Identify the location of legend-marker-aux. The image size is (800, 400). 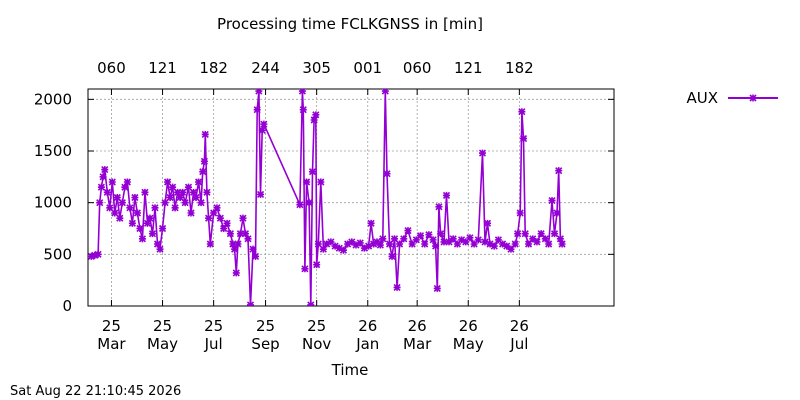
(753, 98).